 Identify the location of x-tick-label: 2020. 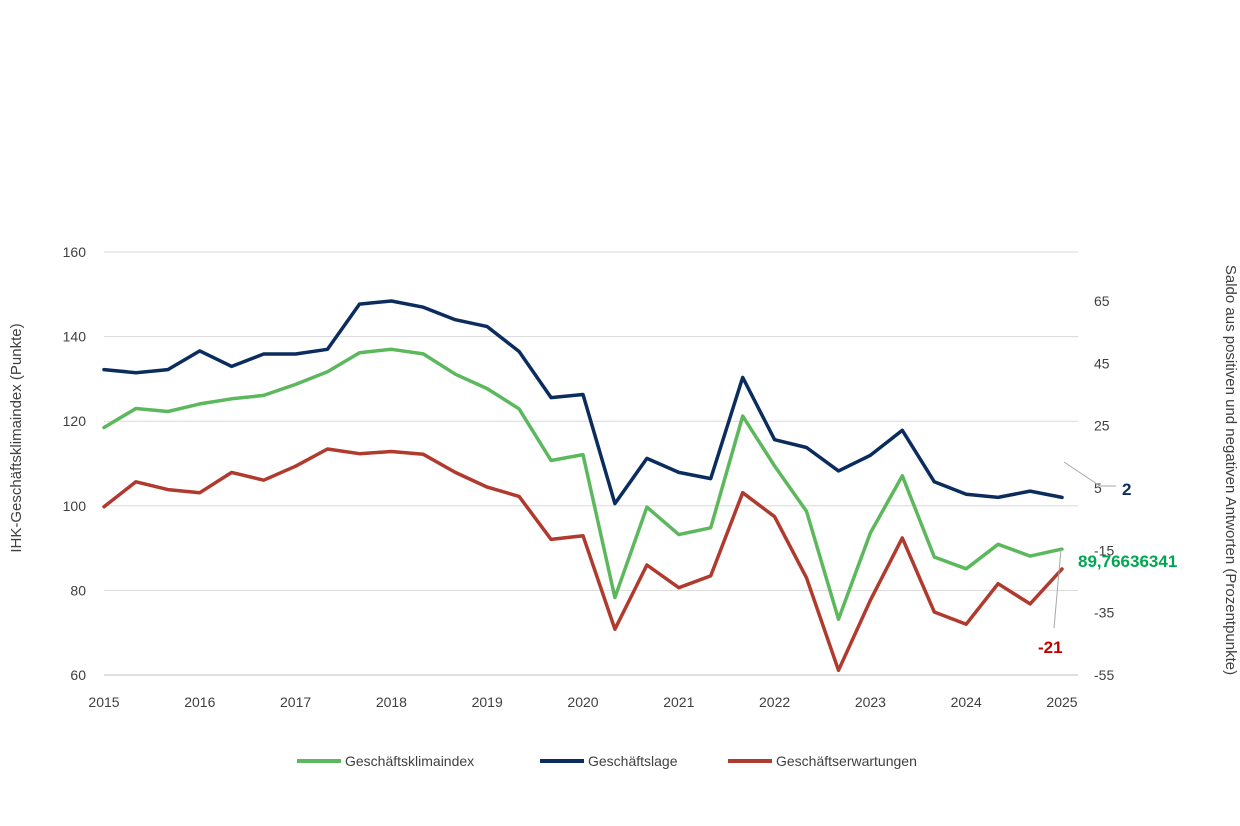
(582, 702).